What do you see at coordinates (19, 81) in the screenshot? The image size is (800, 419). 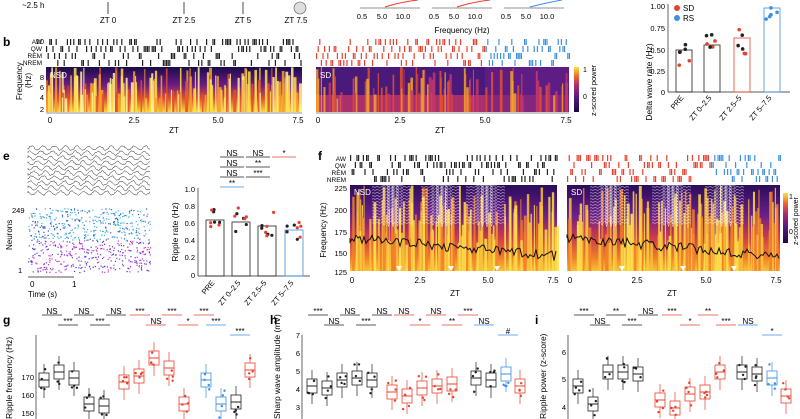 I see `panel-b-ylabel: Frequency` at bounding box center [19, 81].